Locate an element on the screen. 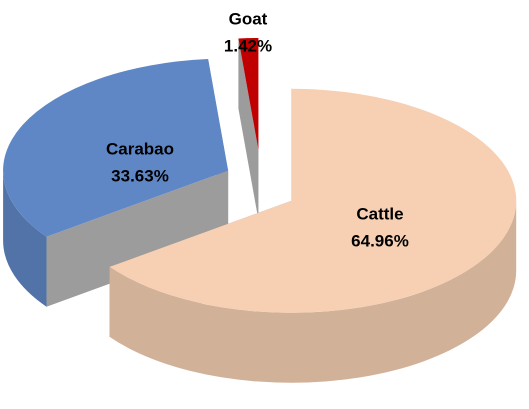 The height and width of the screenshot is (409, 529). slice-value-label: 1.42% is located at coordinates (248, 45).